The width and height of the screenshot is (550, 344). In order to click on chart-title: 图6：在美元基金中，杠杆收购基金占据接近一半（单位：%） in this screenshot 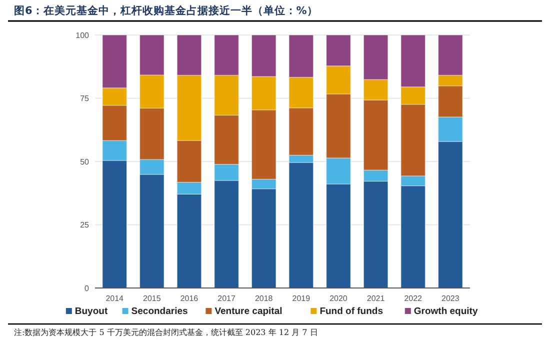, I will do `click(166, 10)`.